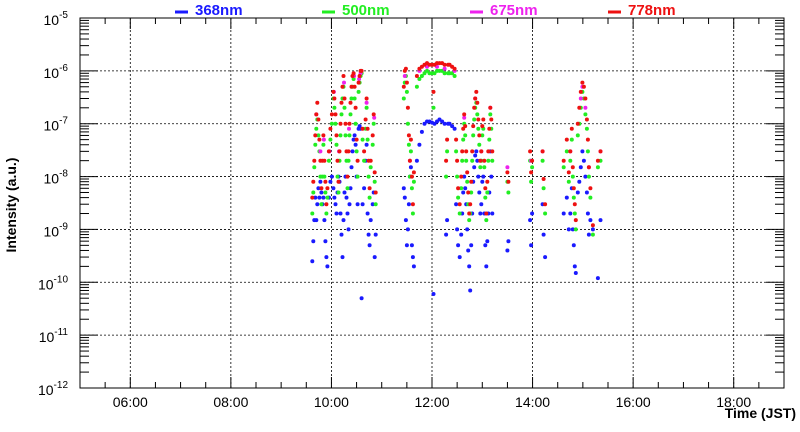  Describe the element at coordinates (61, 385) in the screenshot. I see `y-tick-exponent: -12` at that location.